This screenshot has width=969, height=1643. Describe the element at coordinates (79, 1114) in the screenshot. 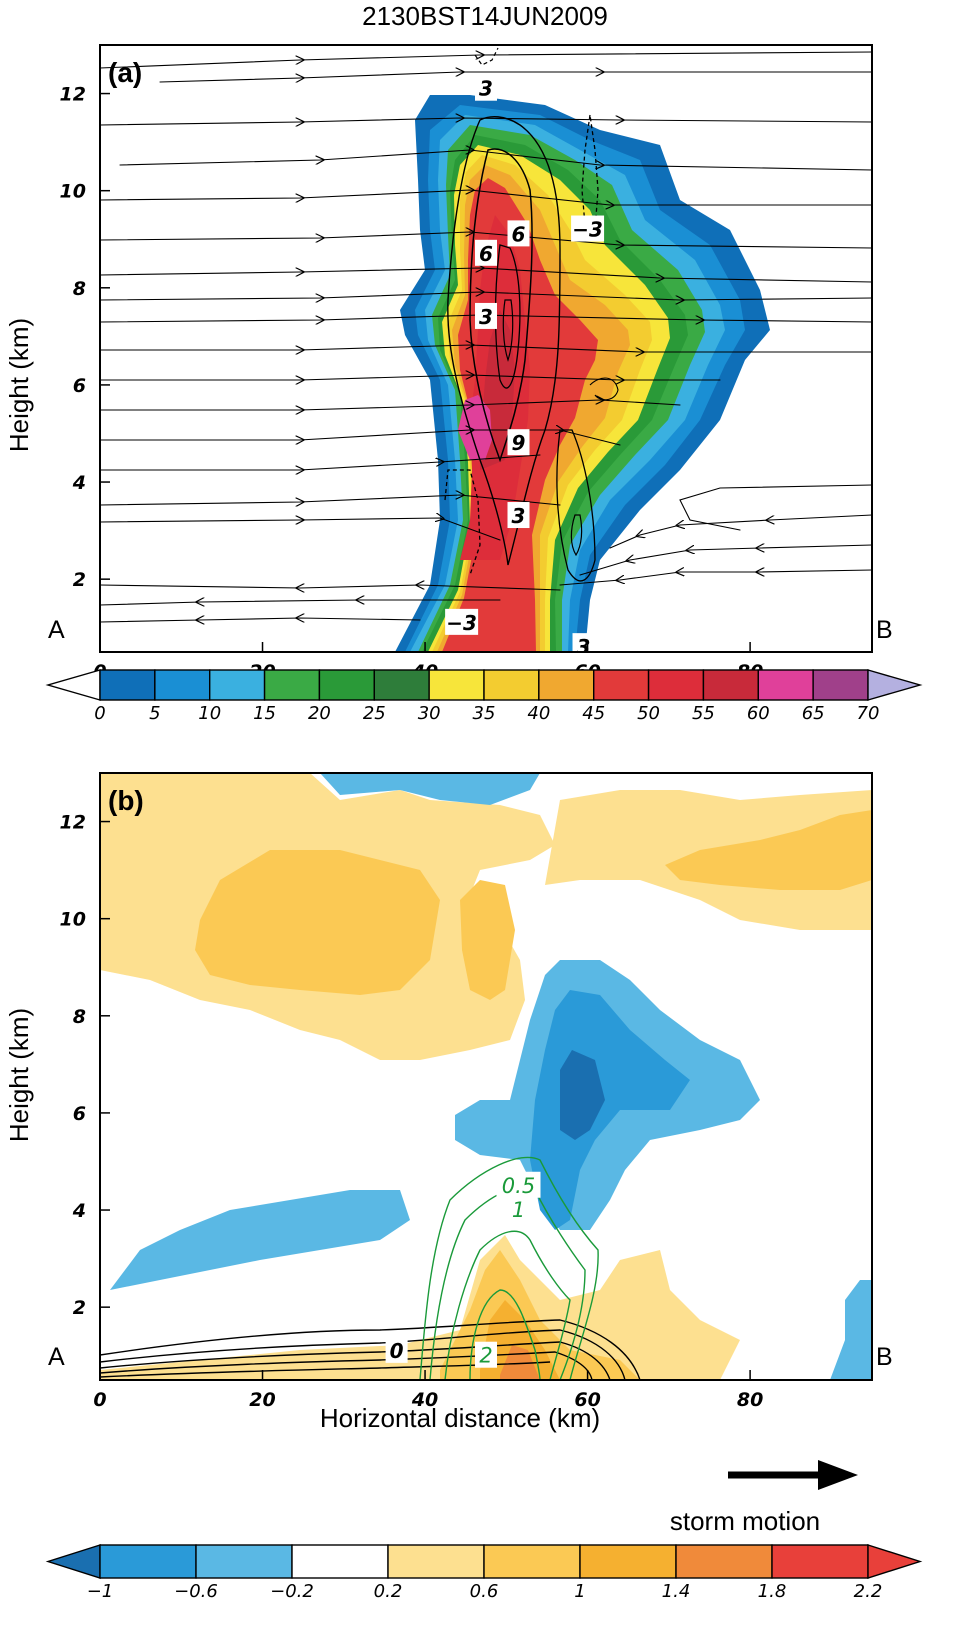

I see `panel-b-ytick-label: 6` at that location.